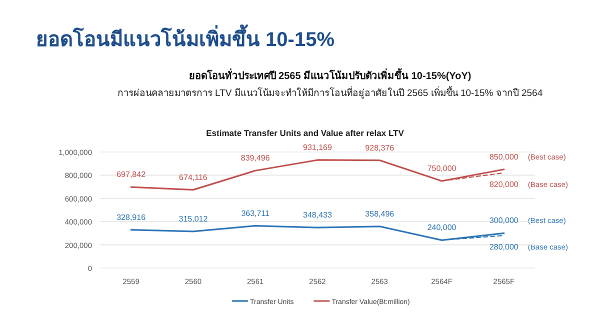 This screenshot has width=610, height=336. What do you see at coordinates (380, 213) in the screenshot?
I see `data-label: 358,496` at bounding box center [380, 213].